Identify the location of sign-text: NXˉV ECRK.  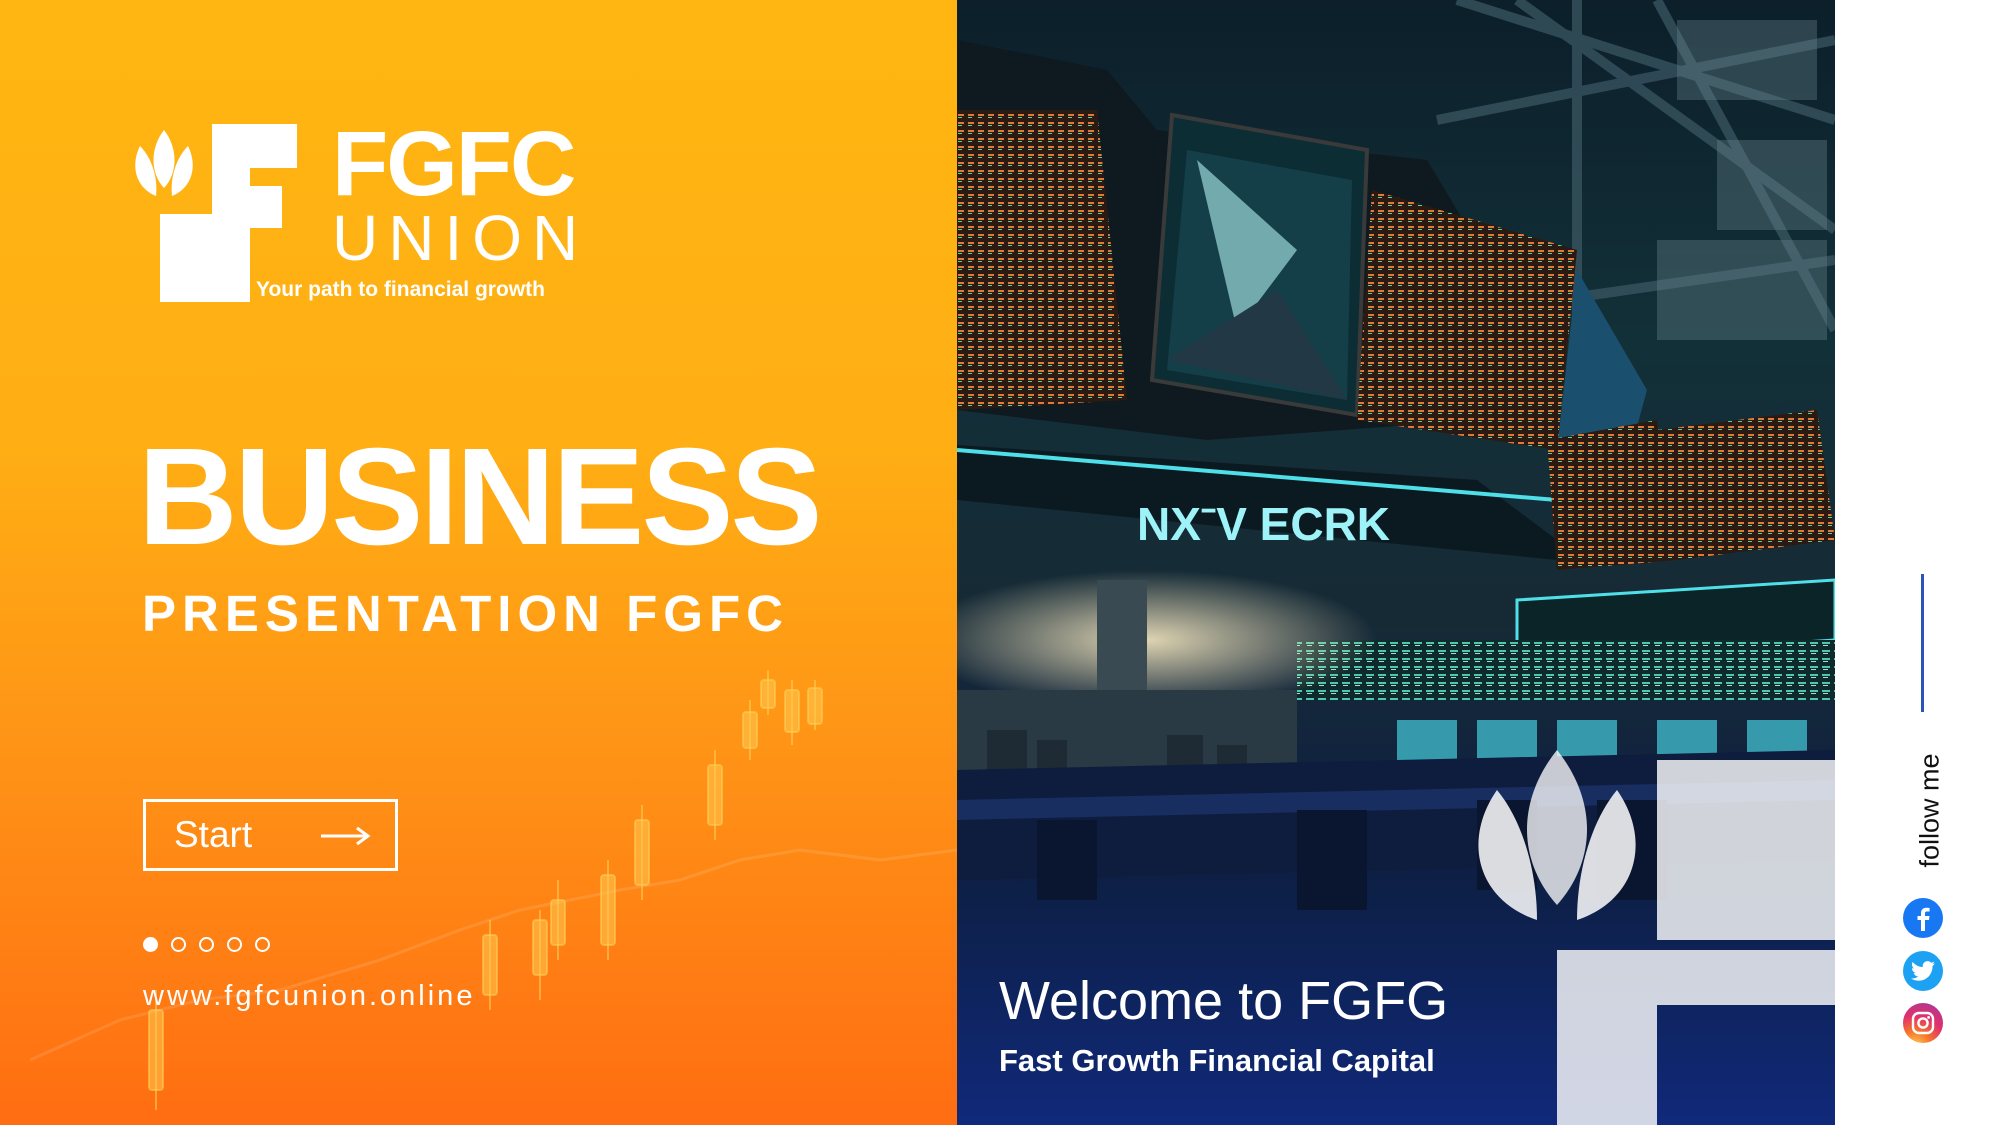
(1263, 524).